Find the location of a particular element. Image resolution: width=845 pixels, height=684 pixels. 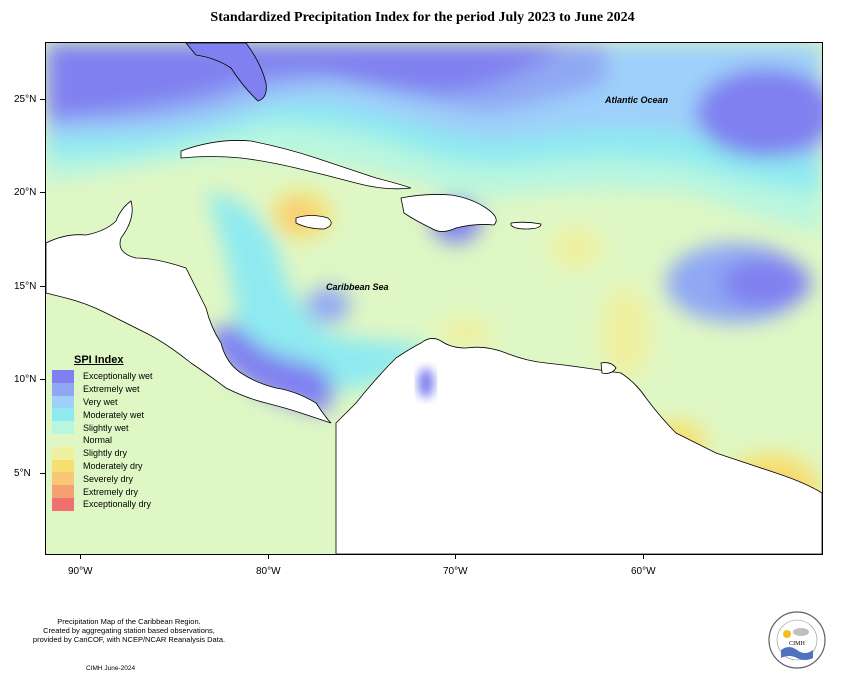

legend-item: Extremely wet is located at coordinates (127, 389).